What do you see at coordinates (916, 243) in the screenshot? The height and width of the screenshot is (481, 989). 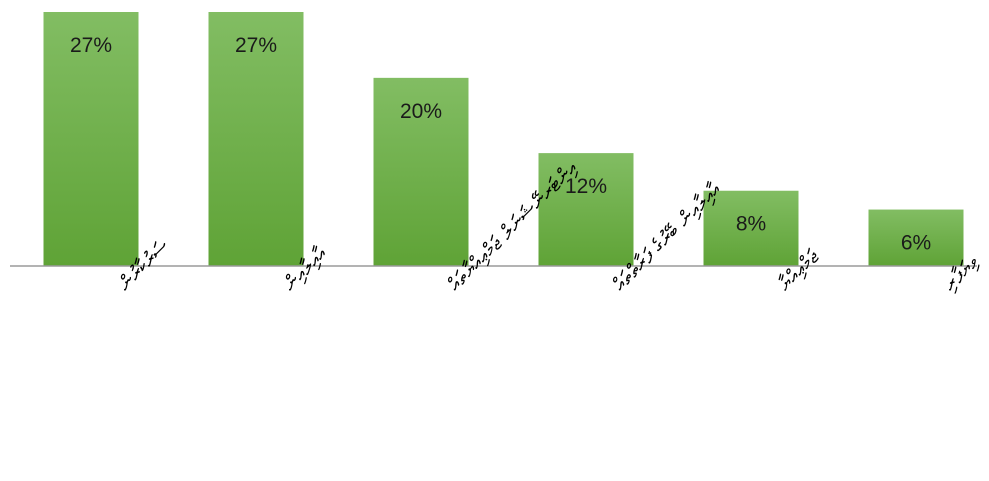 I see `bar-value-label-6: 6%` at bounding box center [916, 243].